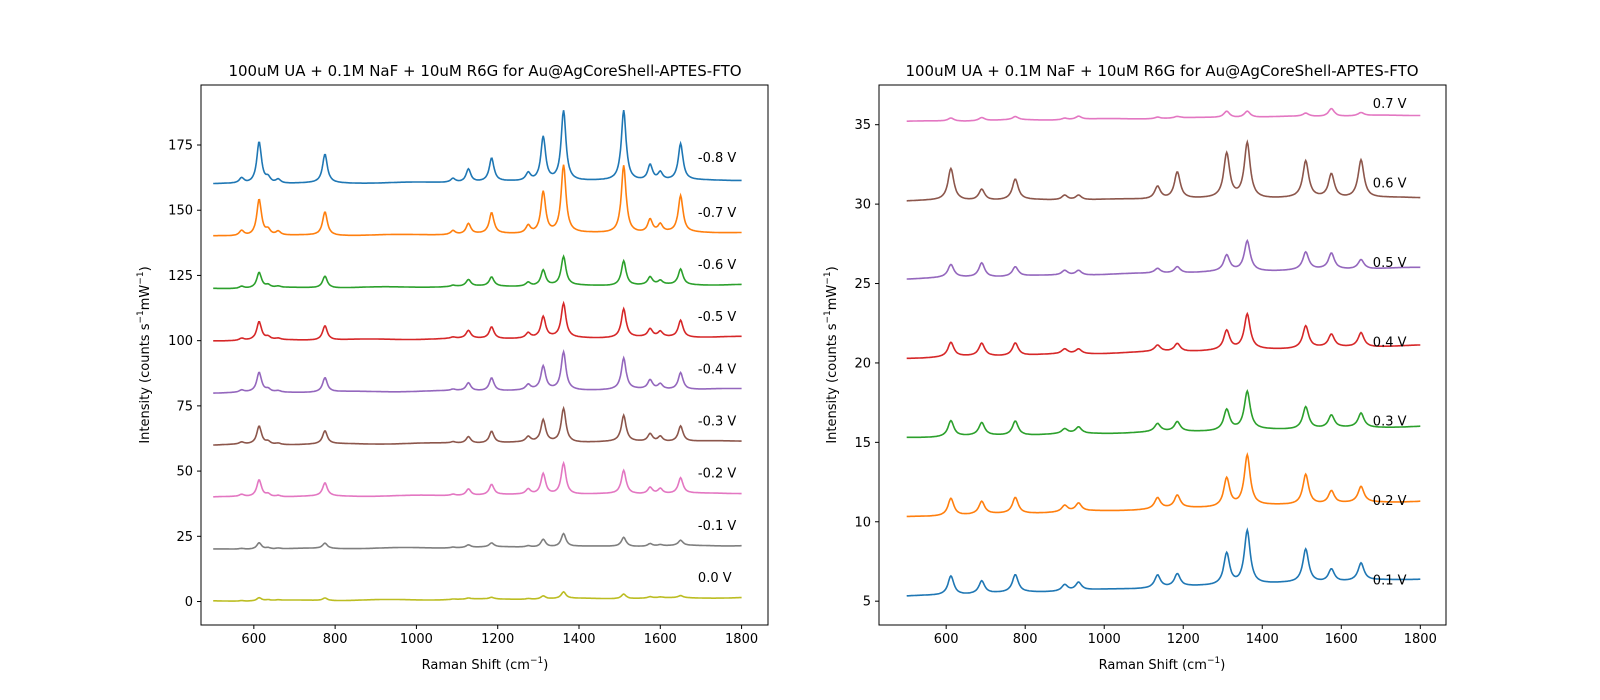 The height and width of the screenshot is (700, 1600). I want to click on series-label: 0.0 V, so click(715, 578).